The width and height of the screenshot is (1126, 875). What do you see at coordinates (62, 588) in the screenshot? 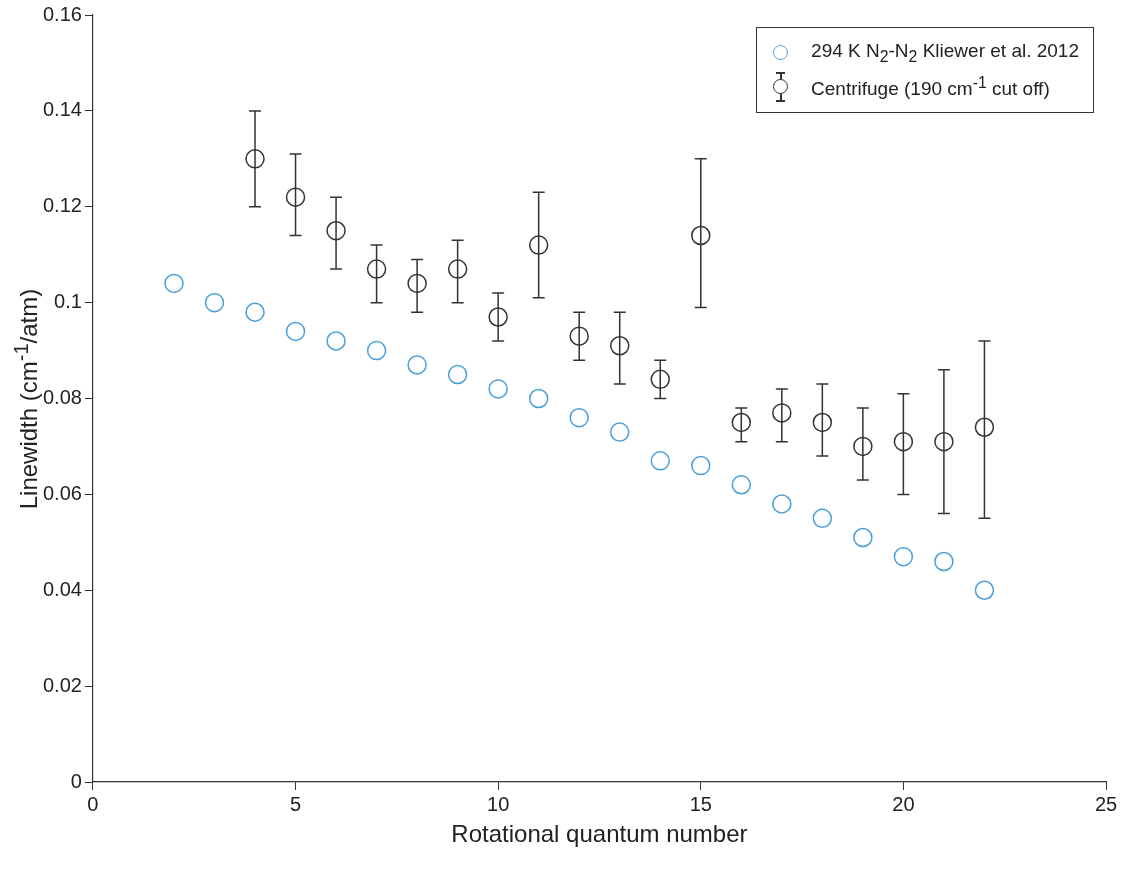
I see `y-tick-label: 0.04` at bounding box center [62, 588].